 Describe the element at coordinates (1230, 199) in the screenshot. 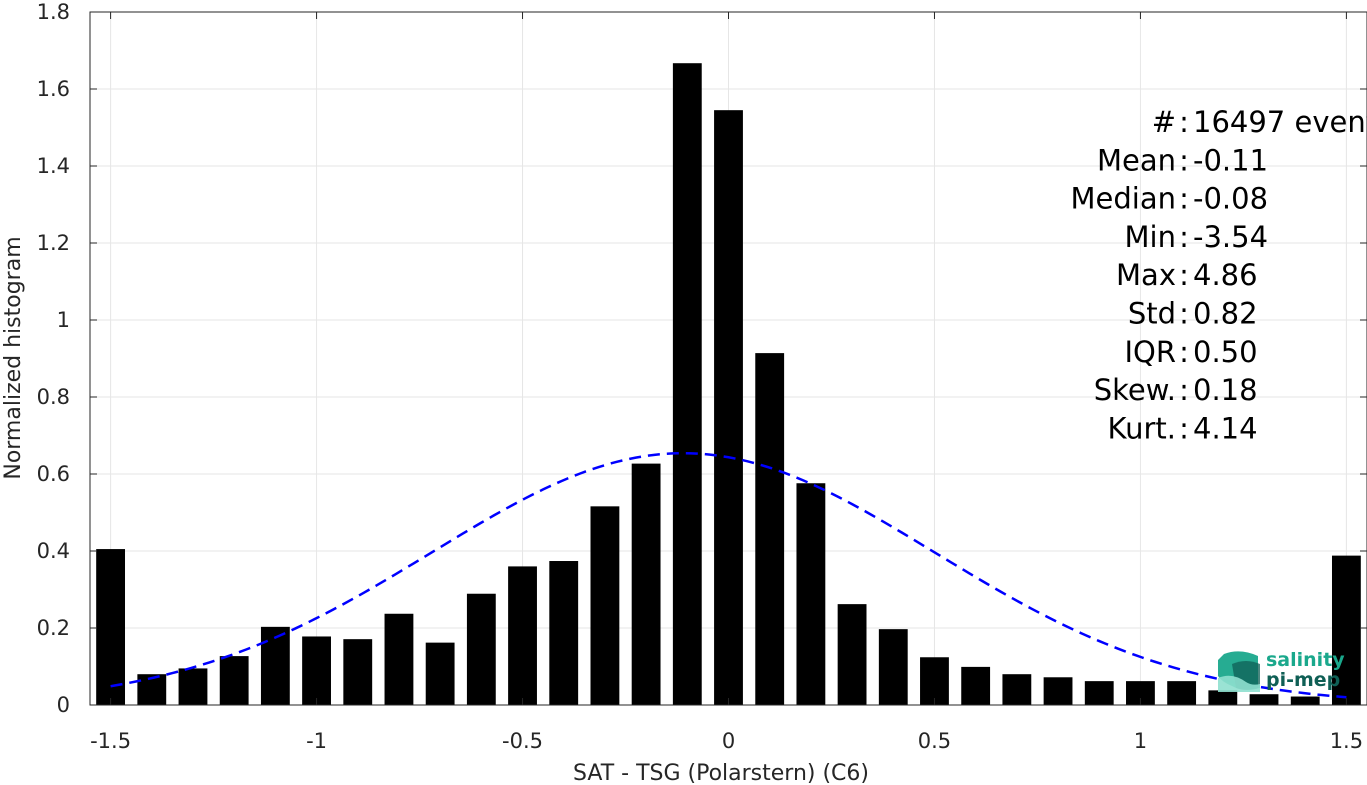

I see `stat-value-2: -0.08` at that location.